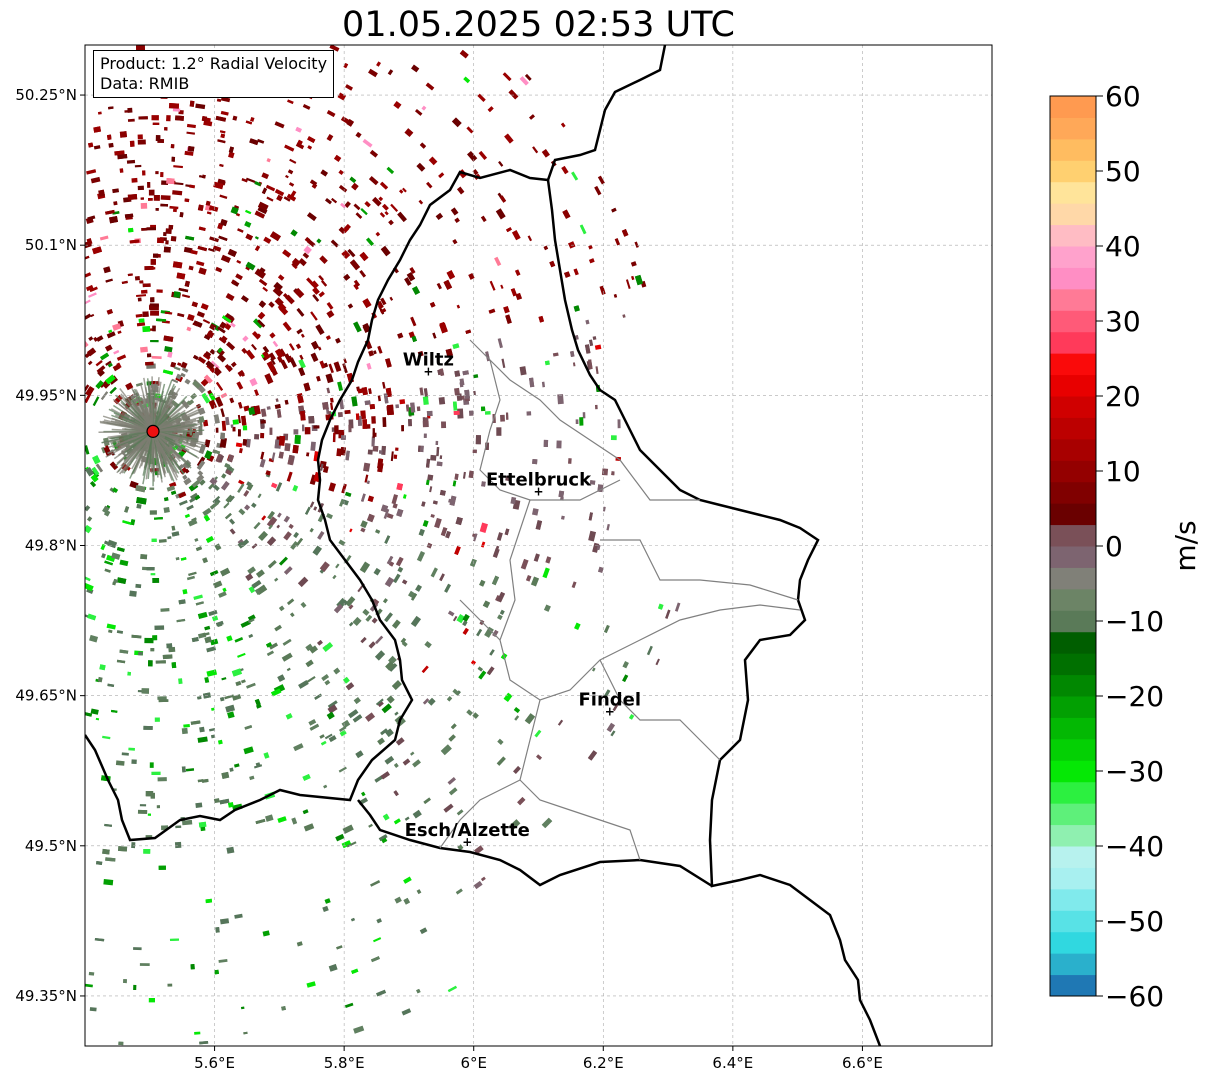  Describe the element at coordinates (1073, 278) in the screenshot. I see `colorbar-segment` at that location.